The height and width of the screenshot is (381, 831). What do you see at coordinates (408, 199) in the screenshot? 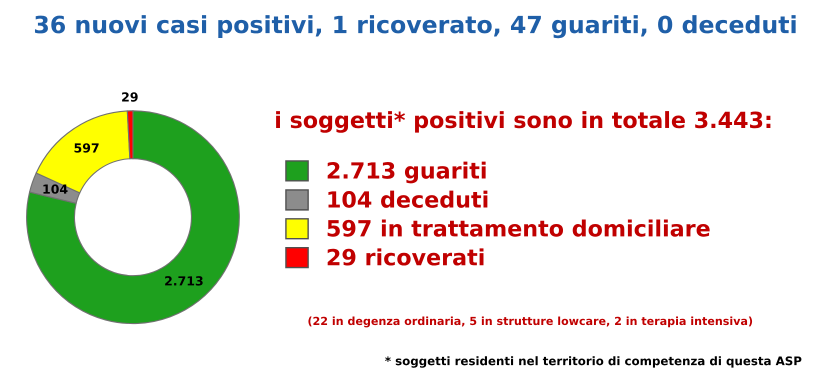
I see `legend-label: 104 deceduti` at bounding box center [408, 199].